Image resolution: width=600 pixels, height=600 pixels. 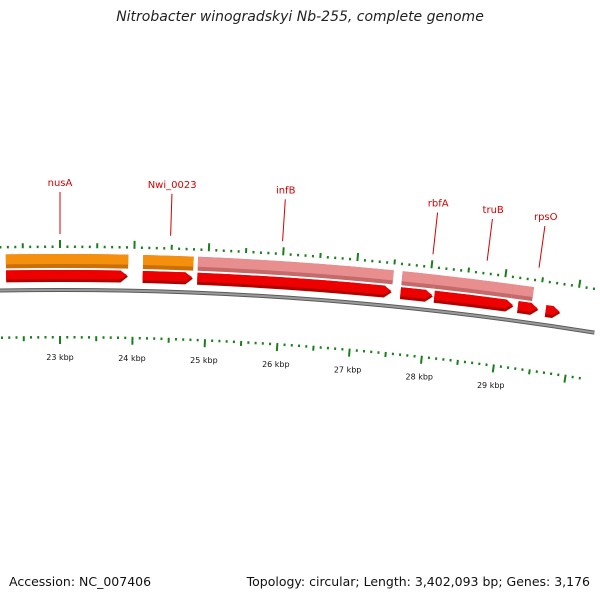 I want to click on gene-track, so click(x=270, y=277).